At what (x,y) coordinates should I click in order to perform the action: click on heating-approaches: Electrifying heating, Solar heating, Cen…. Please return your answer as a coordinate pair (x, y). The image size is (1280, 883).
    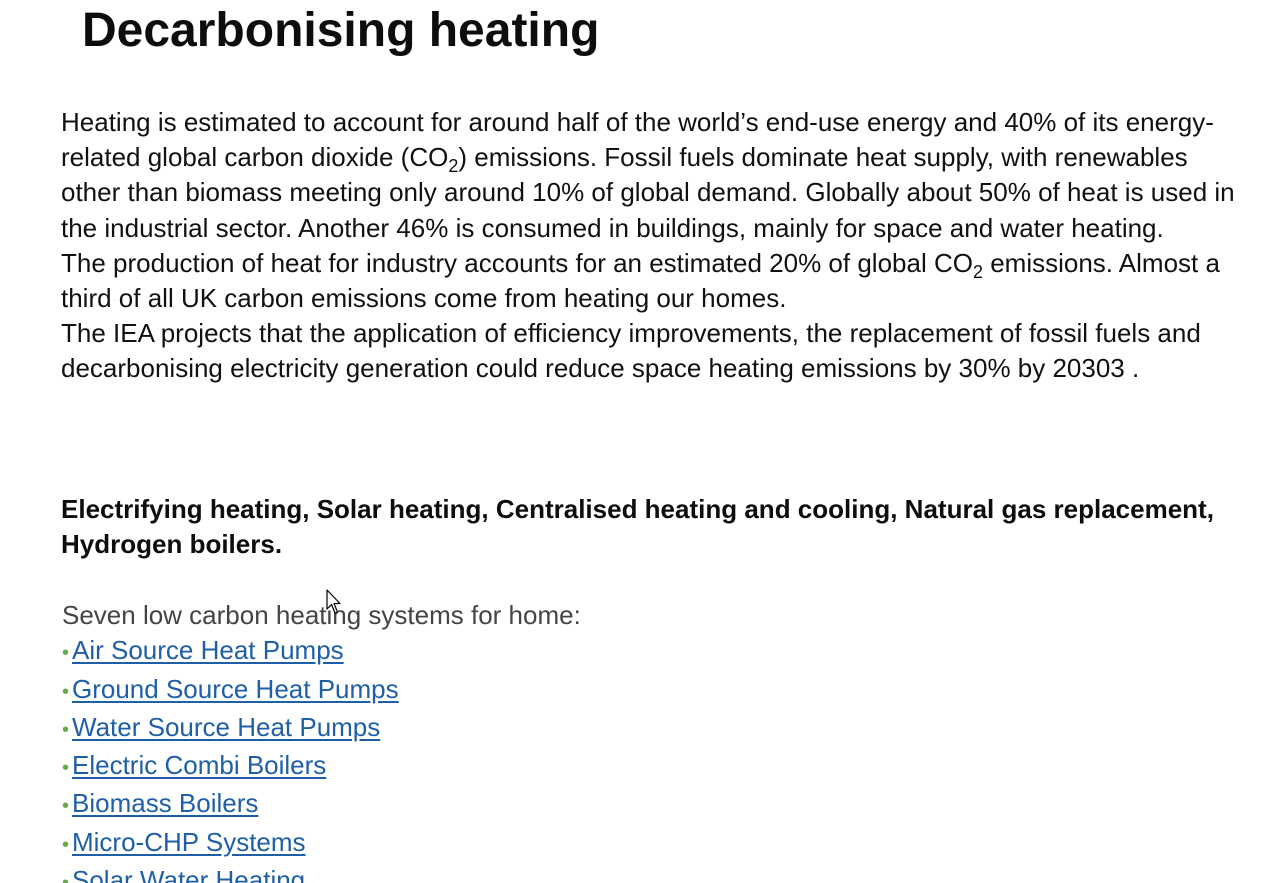
    Looking at the image, I should click on (637, 526).